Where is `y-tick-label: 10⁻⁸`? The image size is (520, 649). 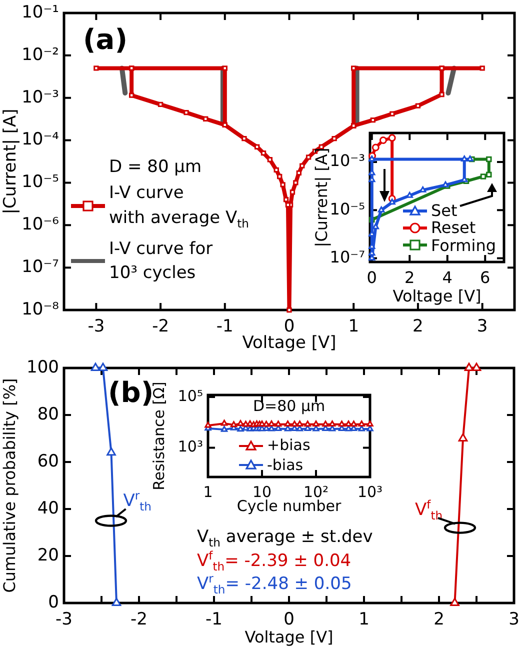 y-tick-label: 10⁻⁸ is located at coordinates (41, 309).